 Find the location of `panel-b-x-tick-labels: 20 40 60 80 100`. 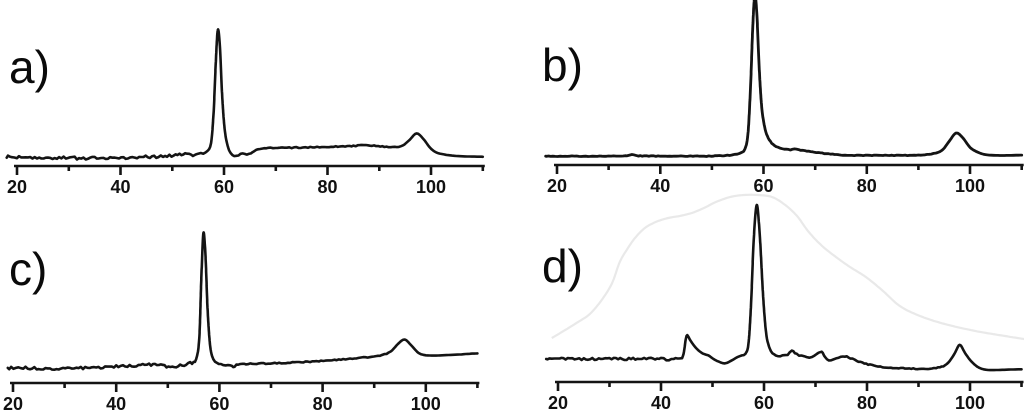

panel-b-x-tick-labels: 20 40 60 80 100 is located at coordinates (766, 186).